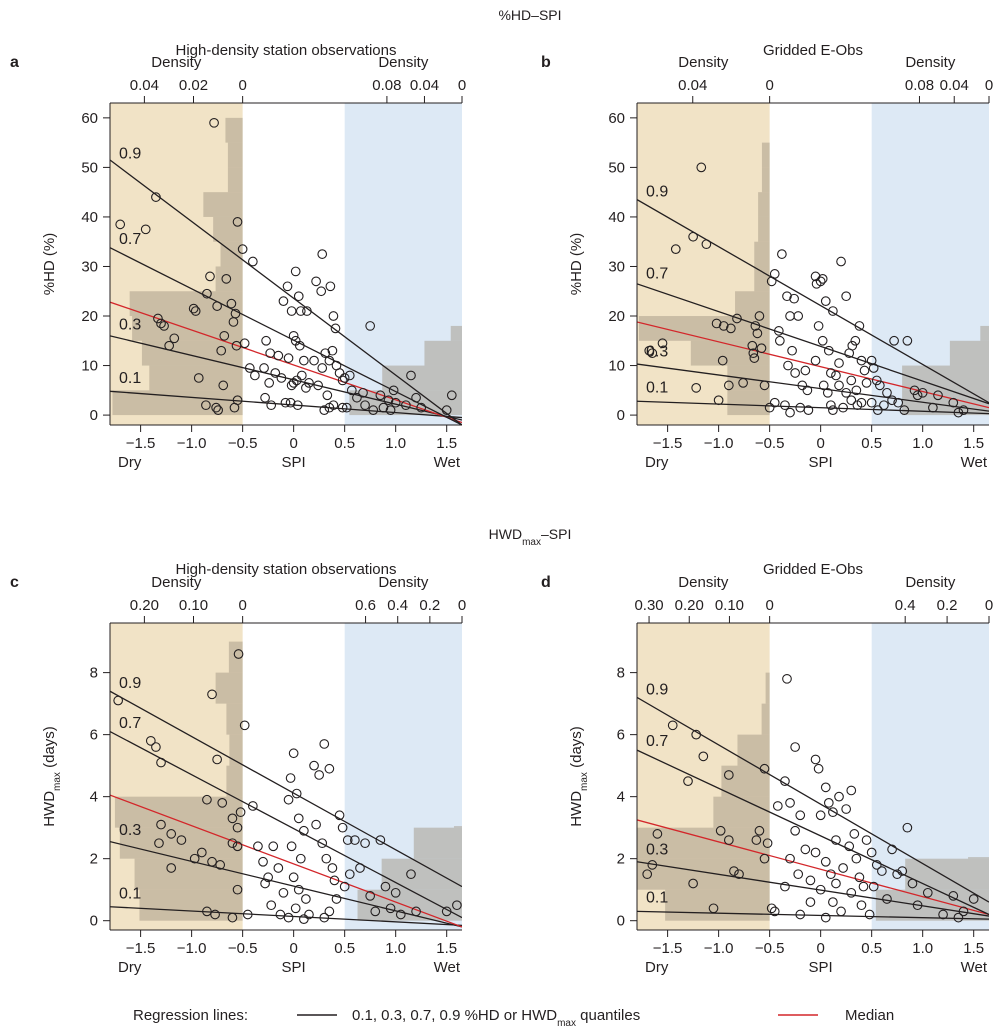  I want to click on x-tick-label: −1.5, so click(668, 948).